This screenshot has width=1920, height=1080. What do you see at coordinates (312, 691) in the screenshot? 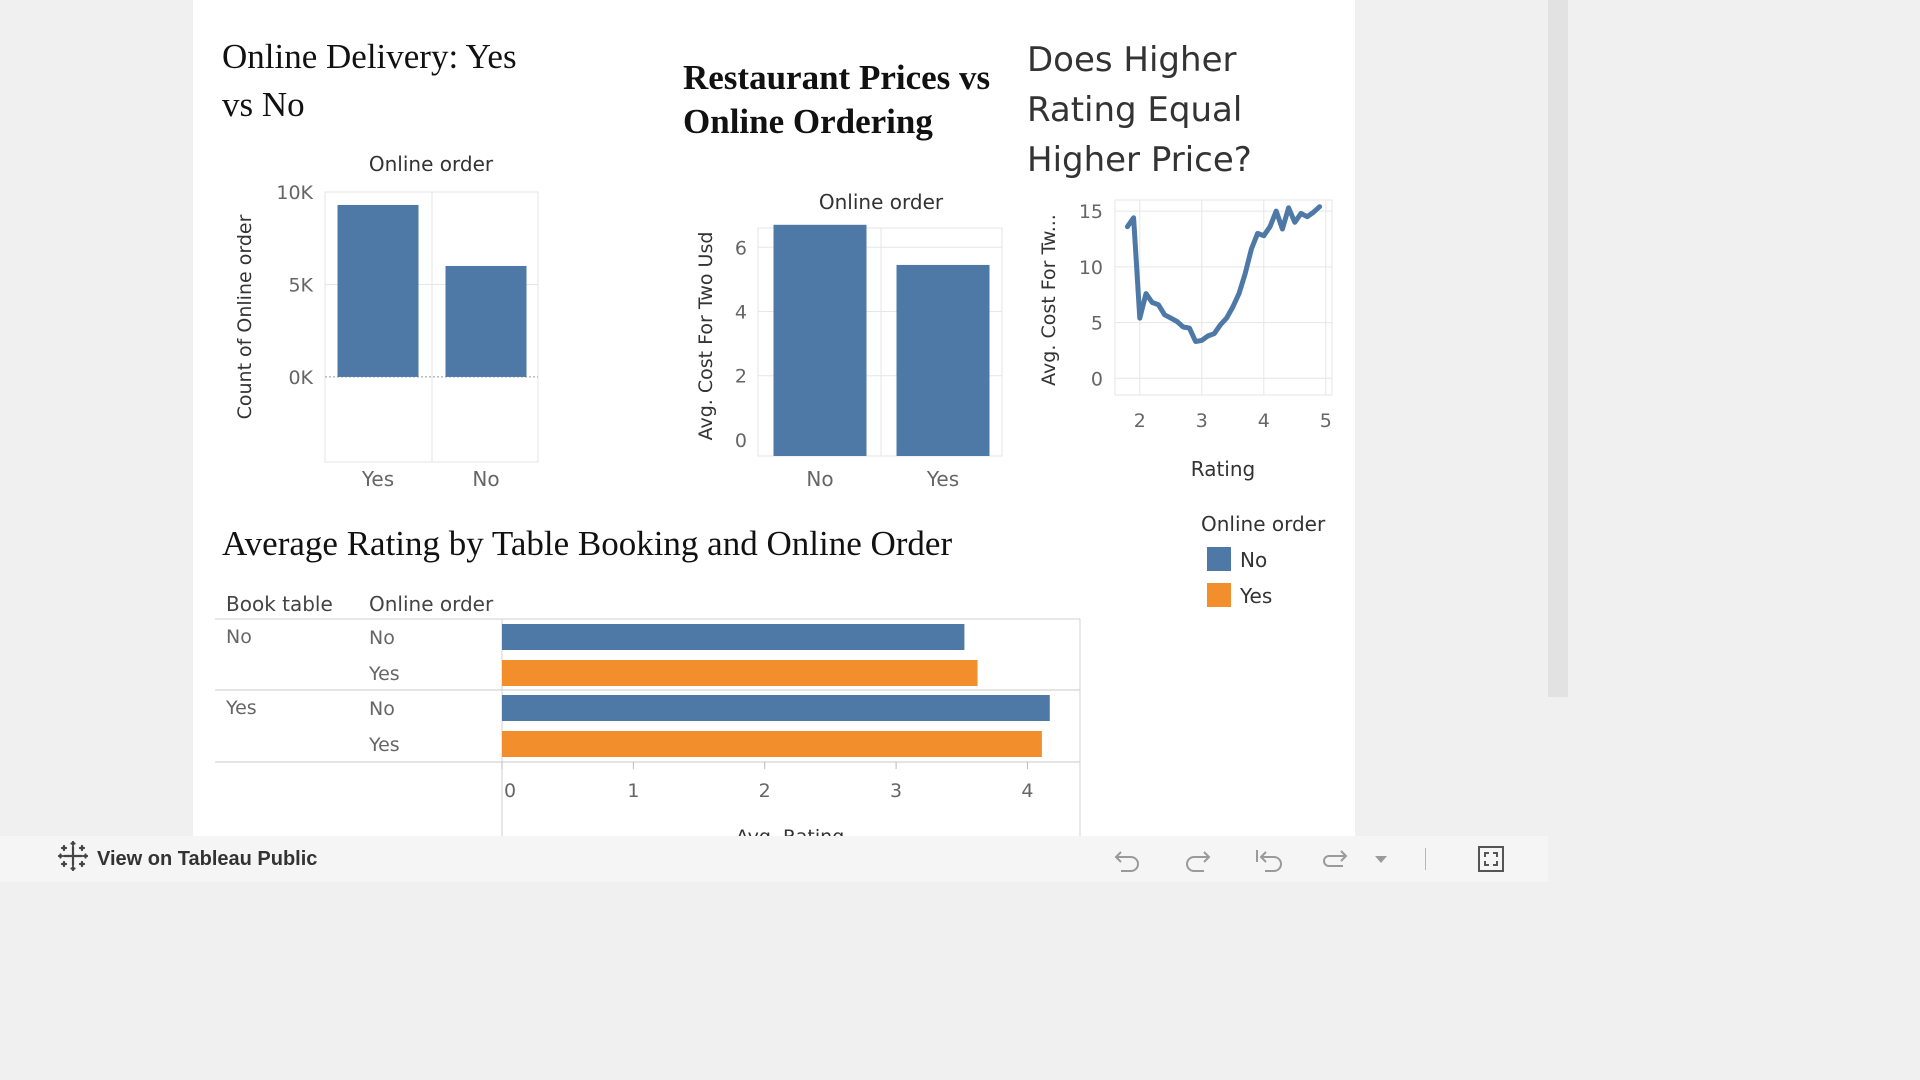
I see `chart4-row-labels: No No Yes Yes No Yes` at bounding box center [312, 691].